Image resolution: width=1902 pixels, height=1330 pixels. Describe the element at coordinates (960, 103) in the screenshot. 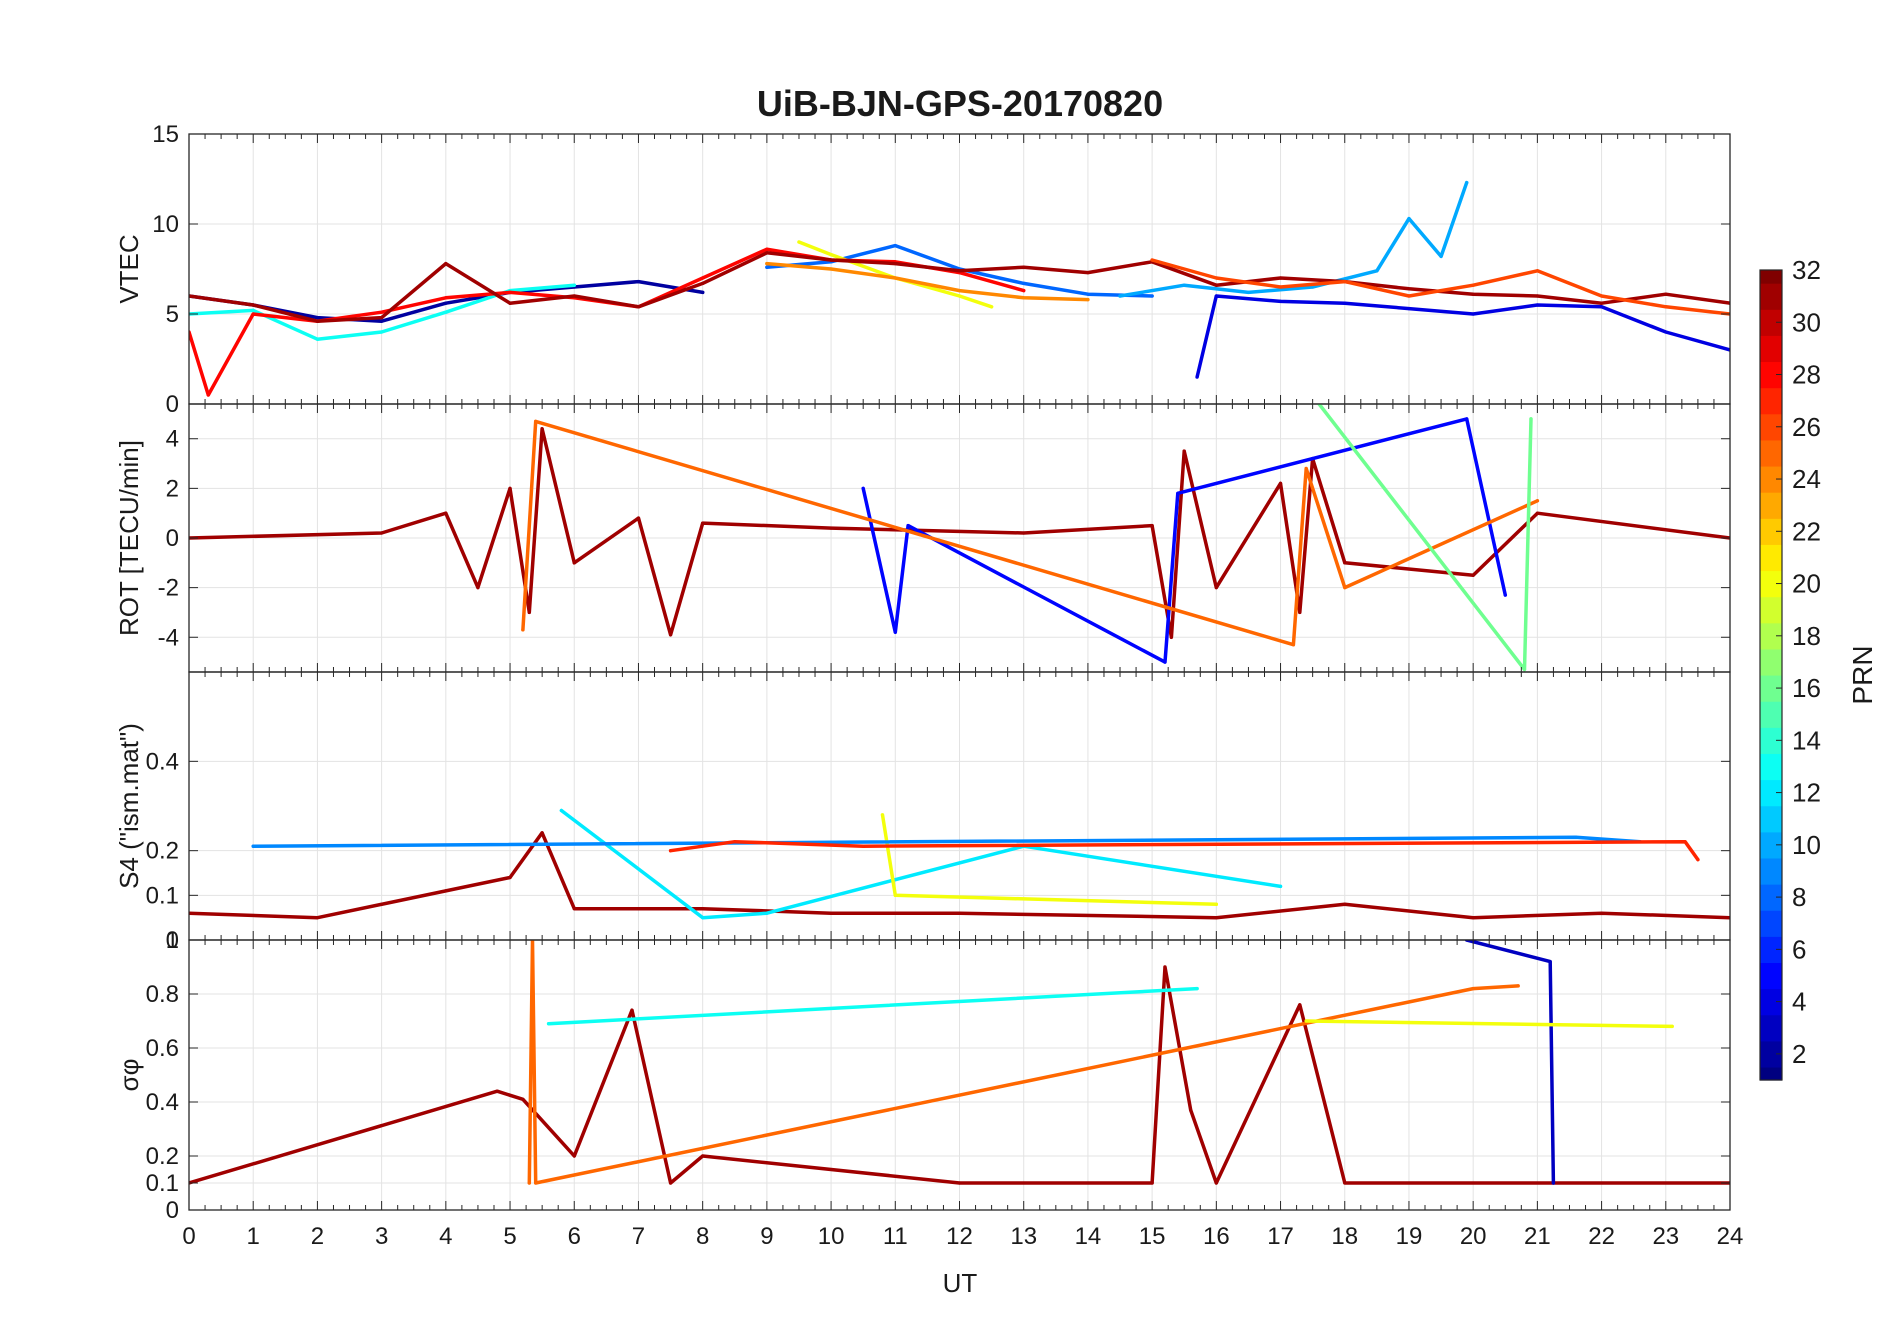

I see `figure-title: UiB-BJN-GPS-20170820` at that location.